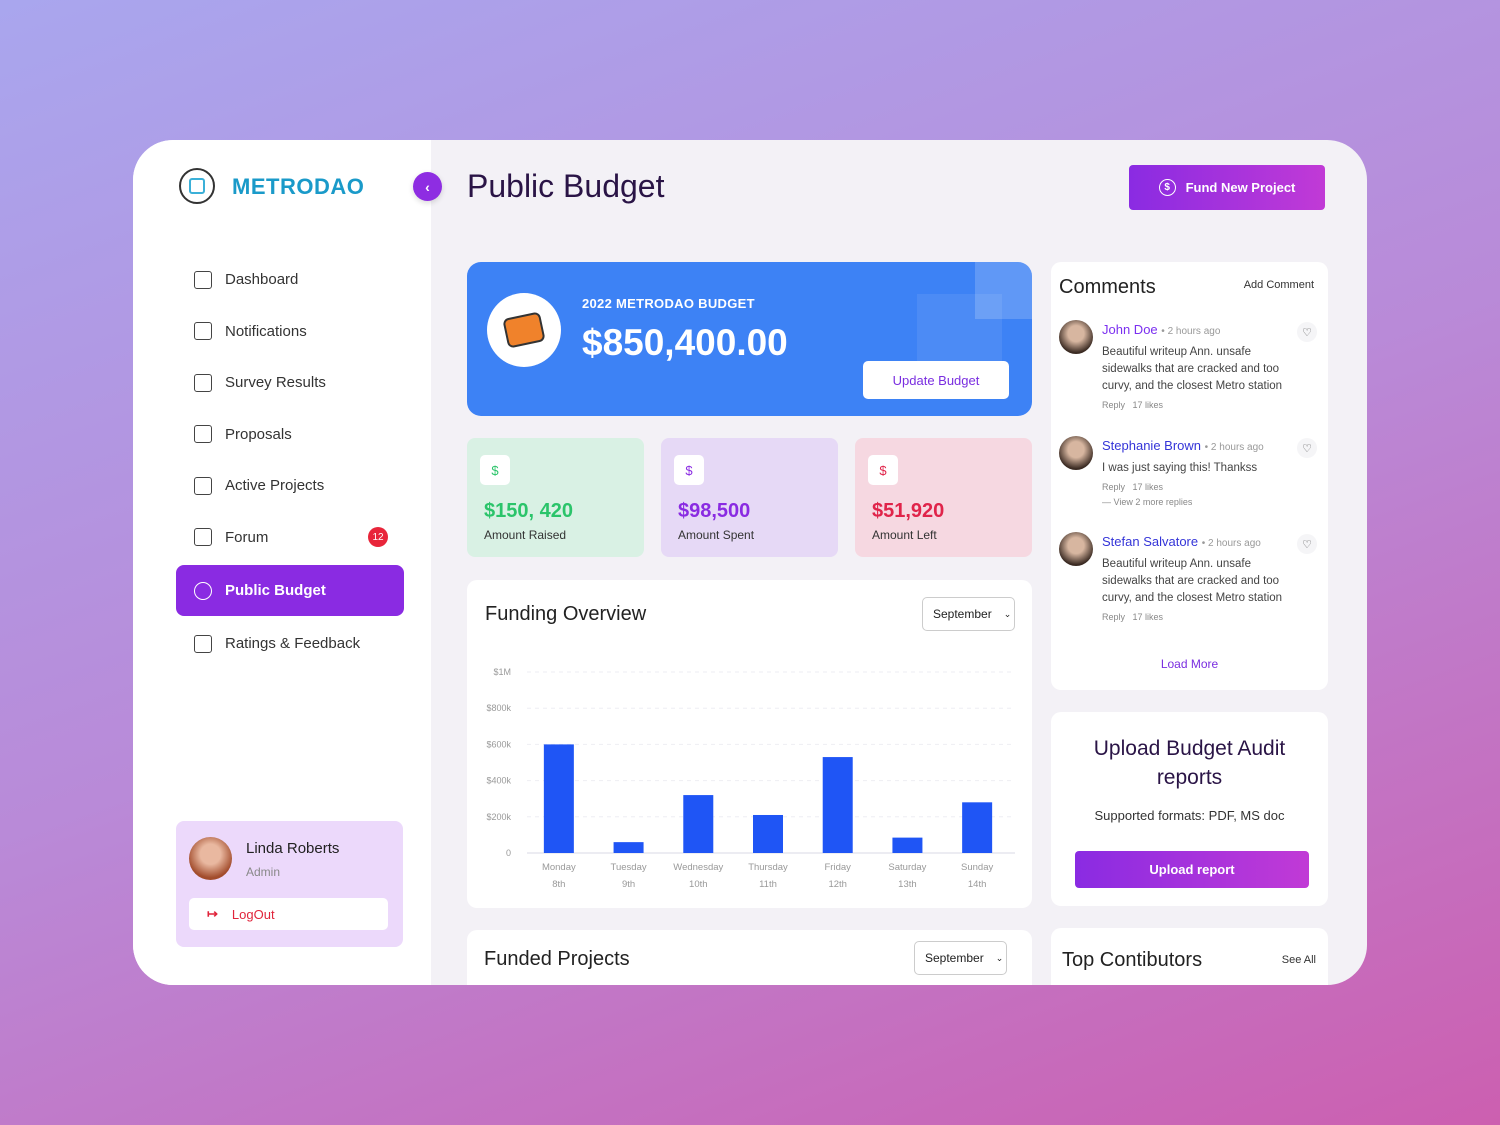  What do you see at coordinates (977, 884) in the screenshot?
I see `x-tick-label: 14th` at bounding box center [977, 884].